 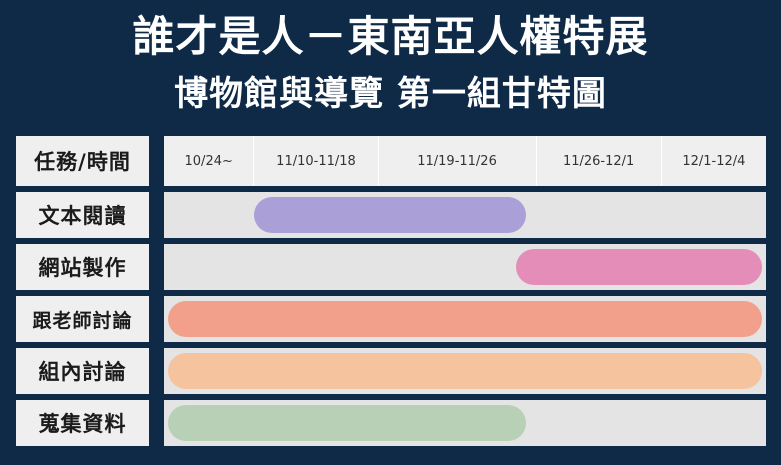 I want to click on task-label: 跟老師討論, so click(x=82, y=319).